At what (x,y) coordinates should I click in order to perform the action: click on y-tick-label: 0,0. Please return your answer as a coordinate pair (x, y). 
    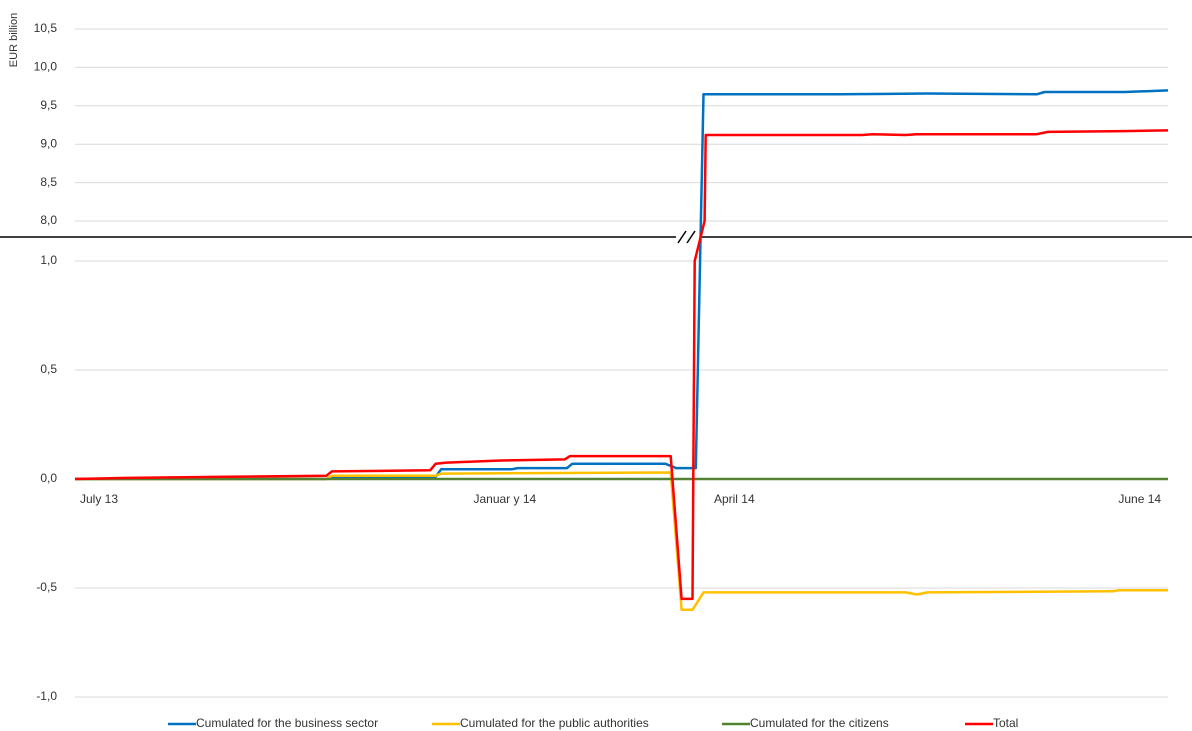
    Looking at the image, I should click on (48, 478).